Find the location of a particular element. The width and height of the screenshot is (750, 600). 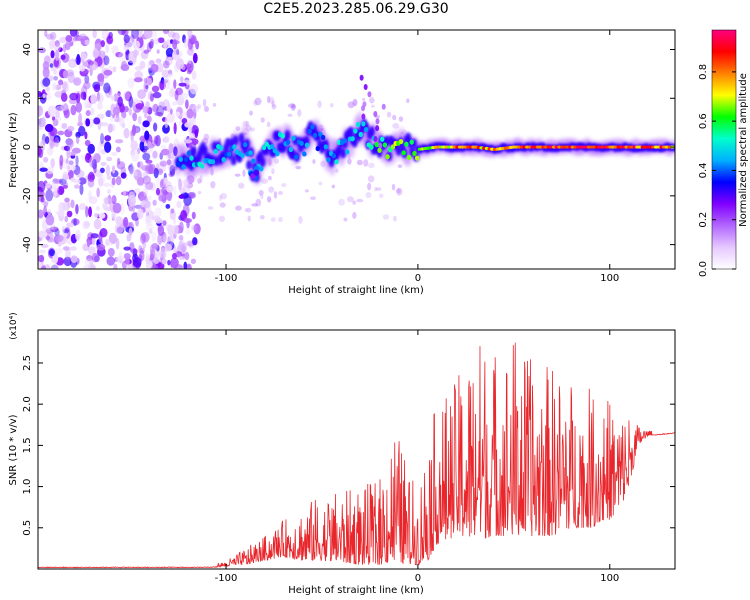

spectrogram-y-tick-label: 0 is located at coordinates (27, 147).